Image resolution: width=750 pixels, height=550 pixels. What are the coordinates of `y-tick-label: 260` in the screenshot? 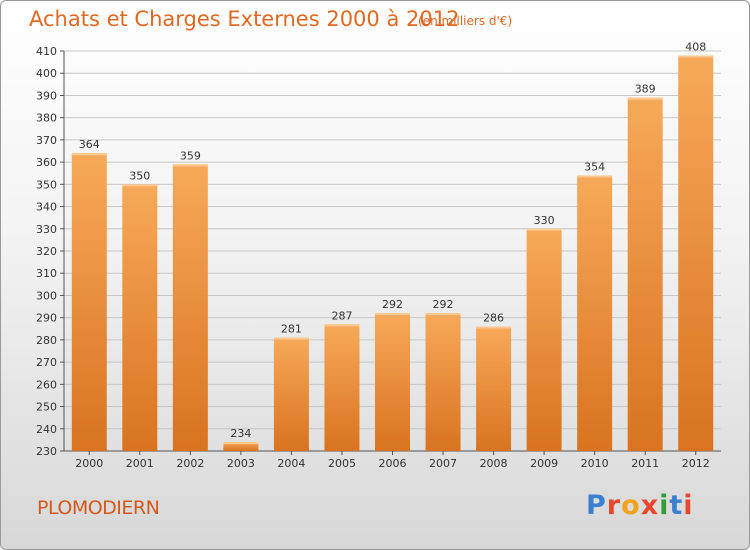 It's located at (46, 384).